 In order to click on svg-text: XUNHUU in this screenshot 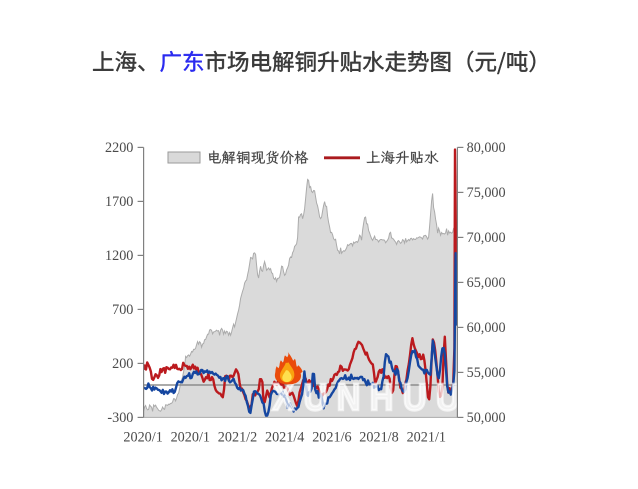, I will do `click(370, 397)`.